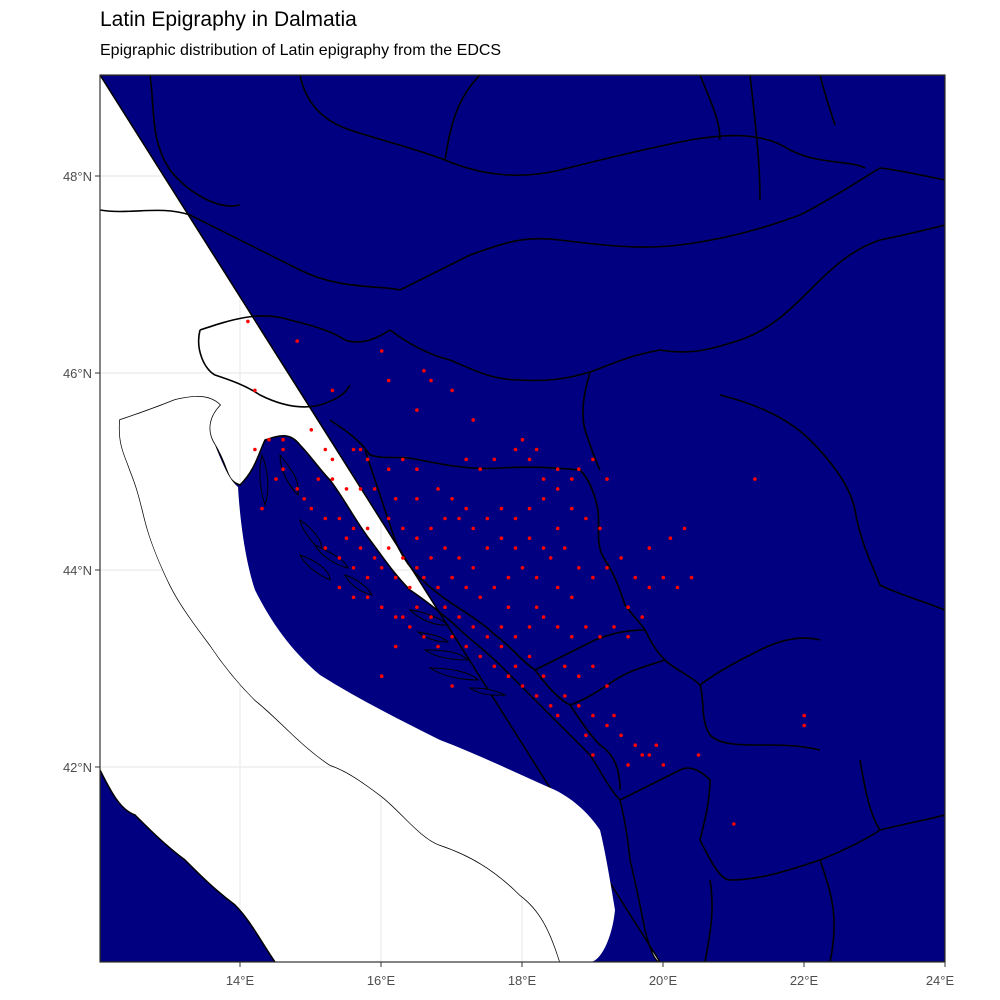 The width and height of the screenshot is (1000, 1000). I want to click on y-tick-label: 46°N, so click(77, 373).